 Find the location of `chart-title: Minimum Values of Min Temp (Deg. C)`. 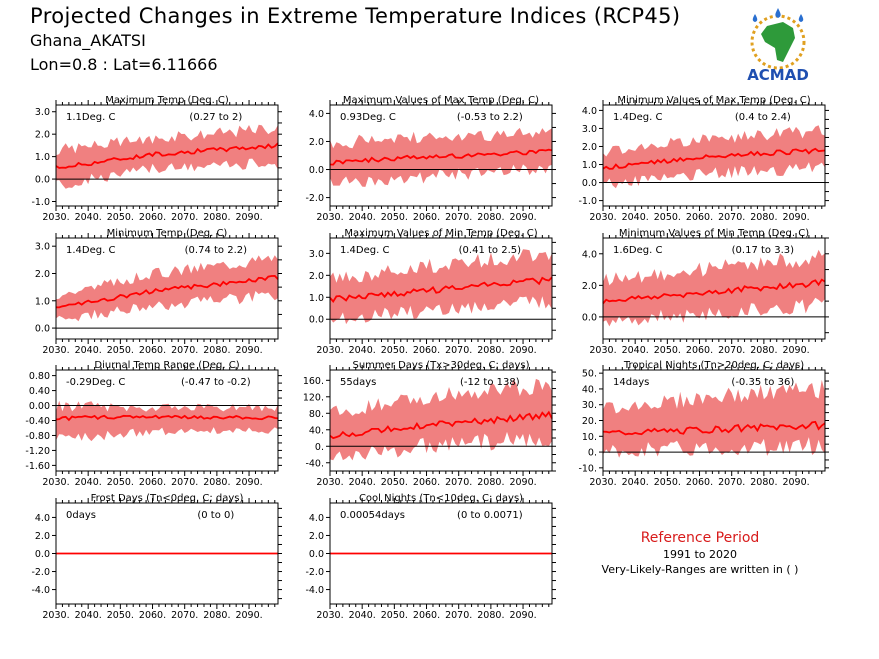

chart-title: Minimum Values of Min Temp (Deg. C) is located at coordinates (714, 233).